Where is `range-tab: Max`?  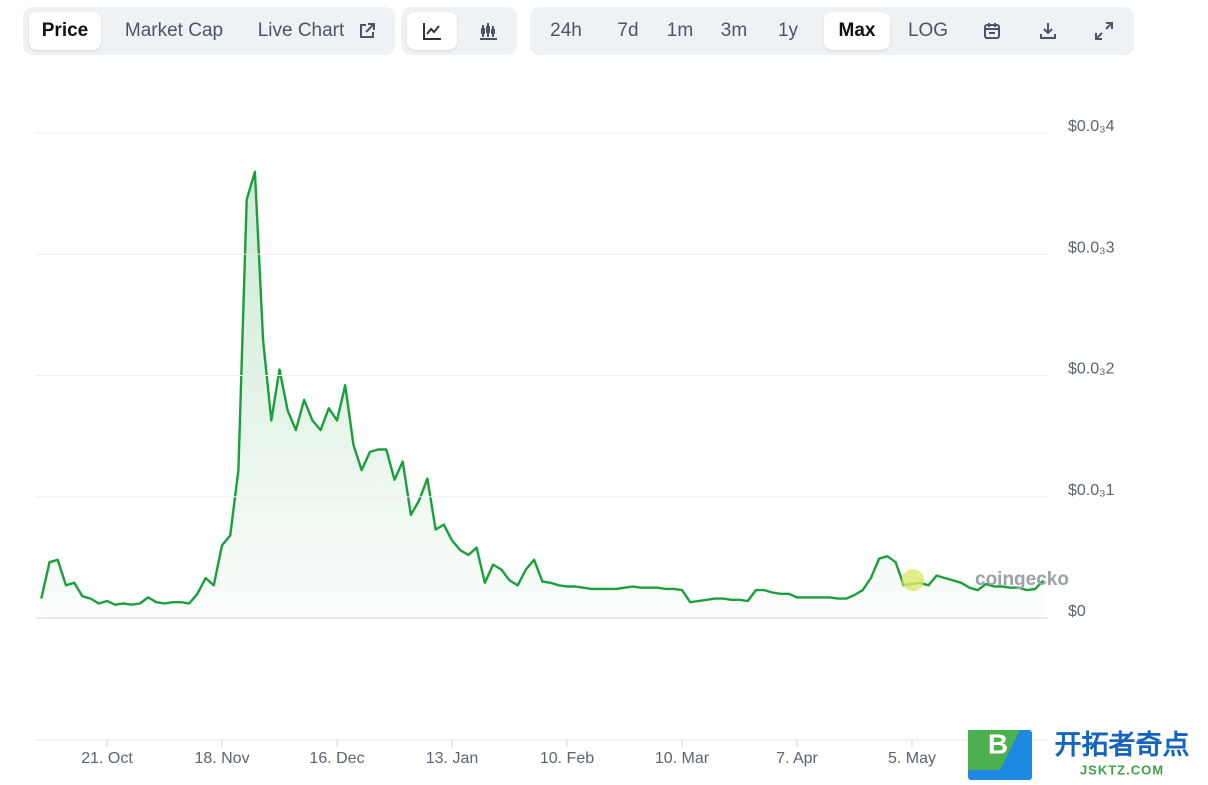 range-tab: Max is located at coordinates (857, 31).